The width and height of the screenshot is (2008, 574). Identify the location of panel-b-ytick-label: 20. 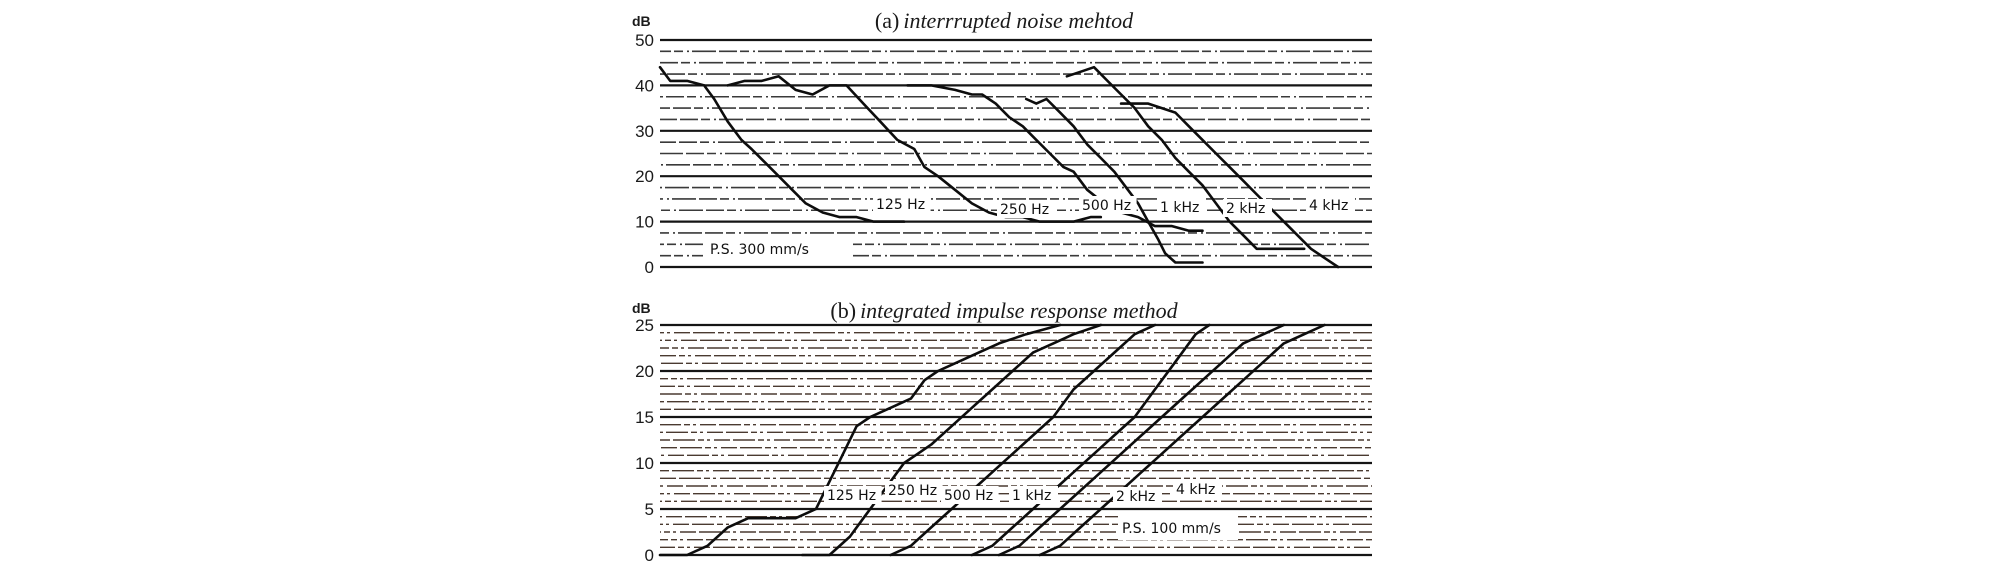
(644, 371).